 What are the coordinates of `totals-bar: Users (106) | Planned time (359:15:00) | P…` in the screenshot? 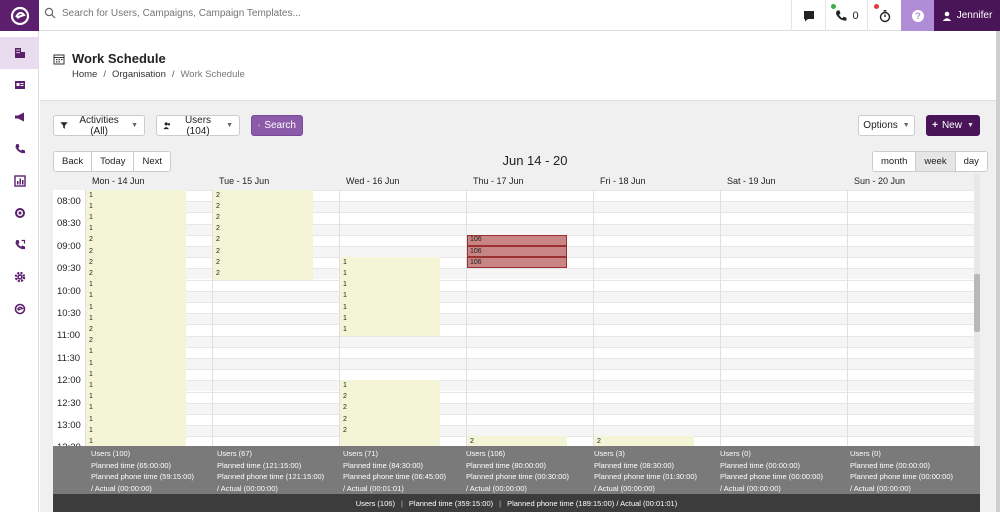 It's located at (516, 503).